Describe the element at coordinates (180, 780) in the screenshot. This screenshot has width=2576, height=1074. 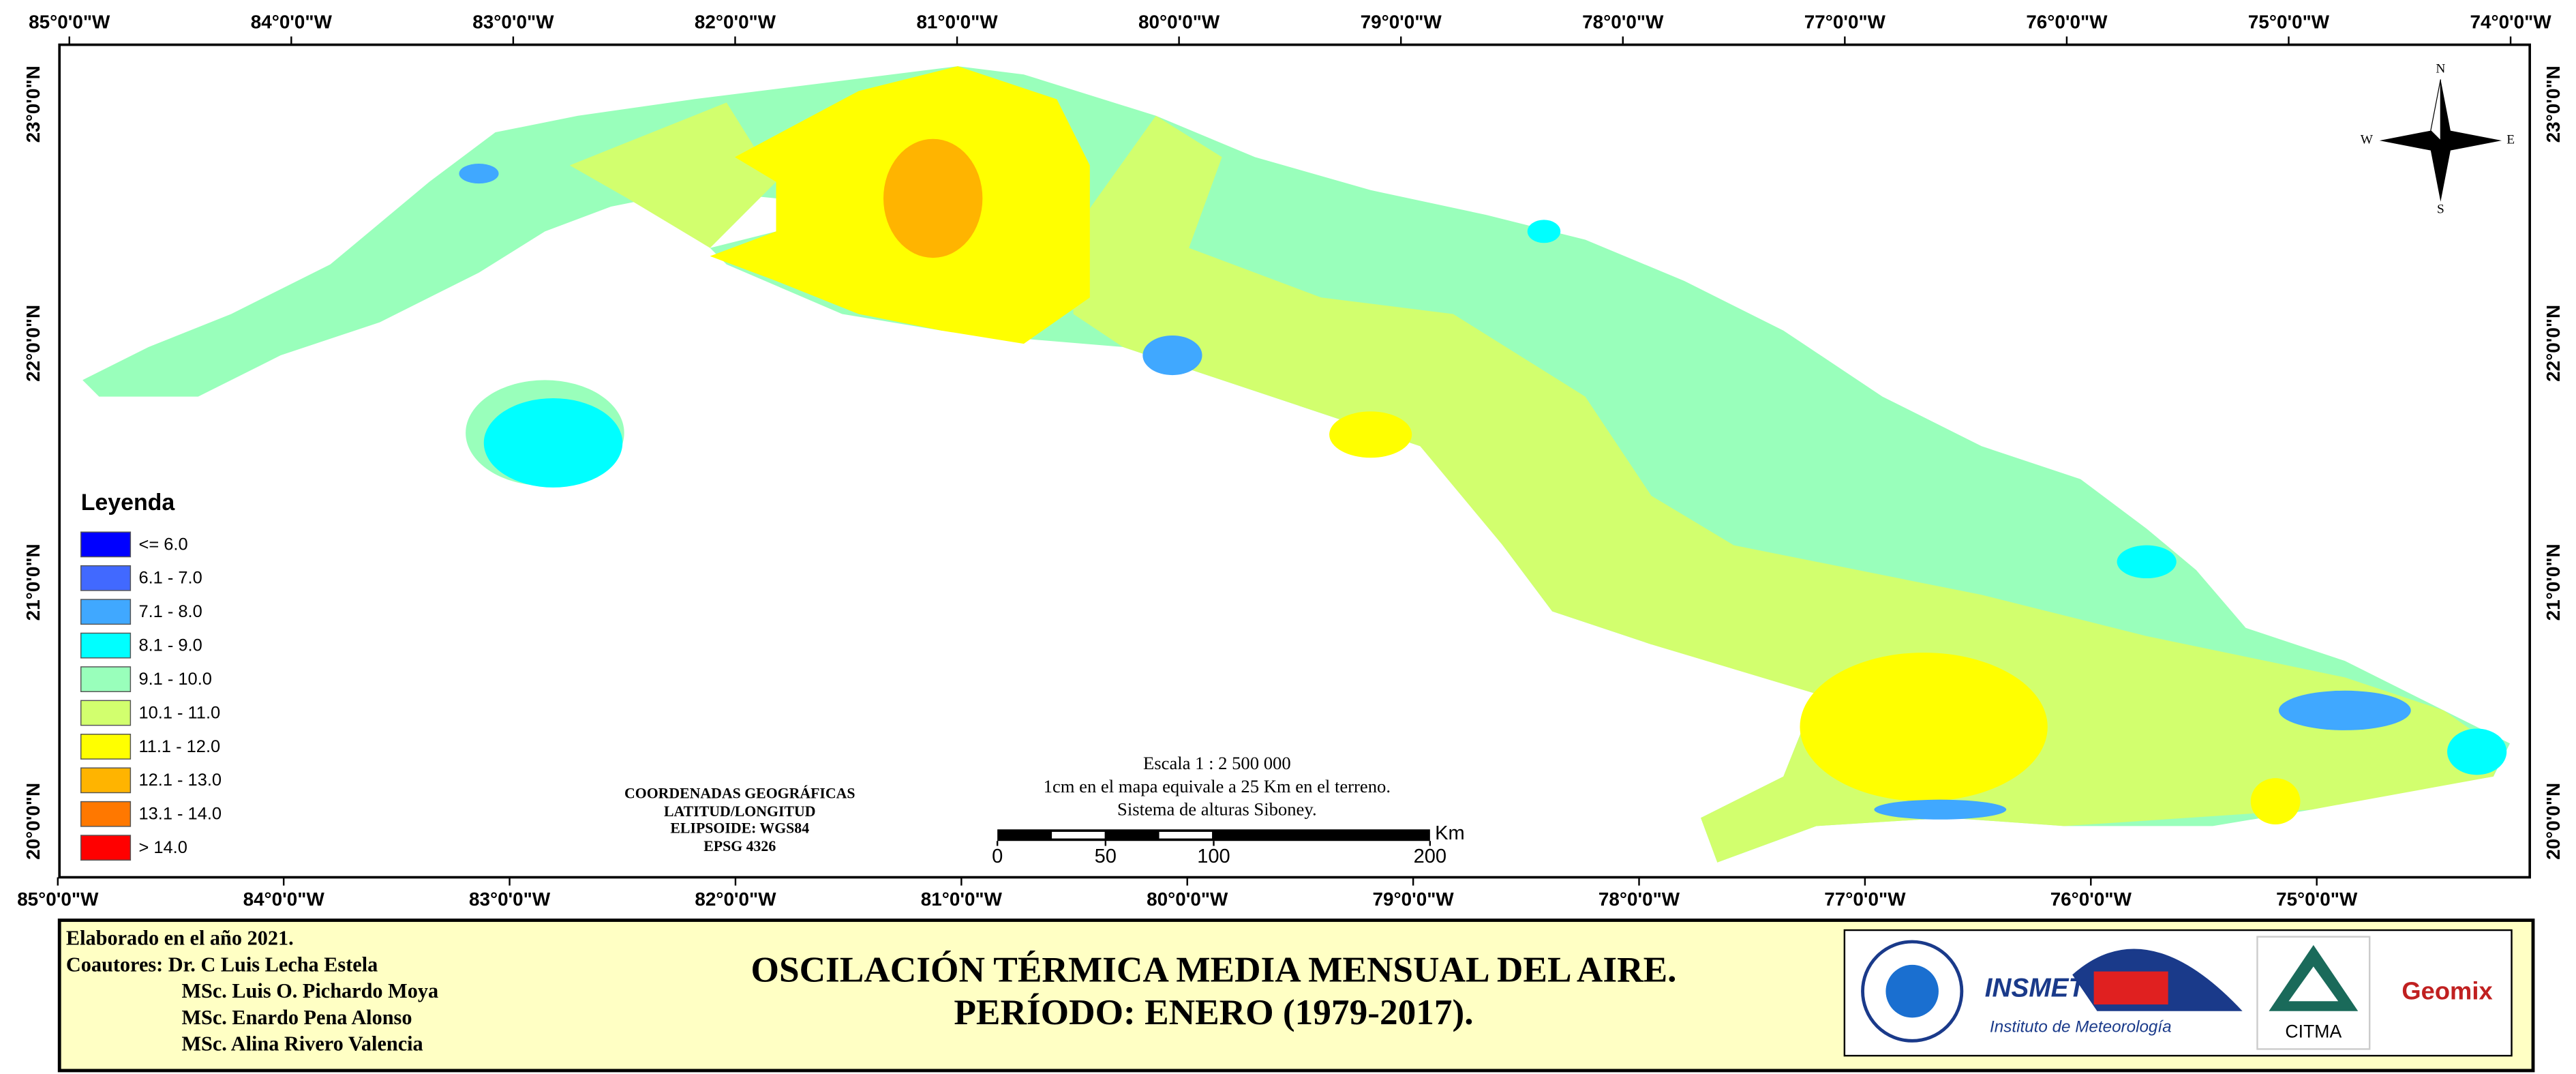
I see `legend-label: 12.1 - 13.0` at that location.